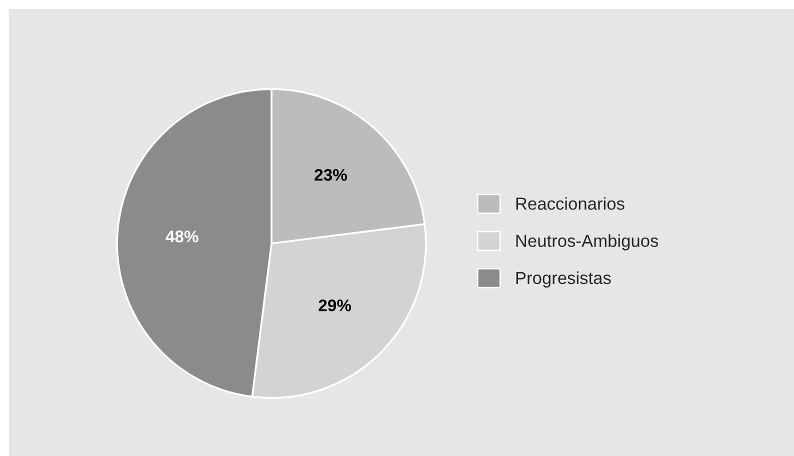 This screenshot has height=456, width=794. I want to click on data-label: 48%, so click(182, 236).